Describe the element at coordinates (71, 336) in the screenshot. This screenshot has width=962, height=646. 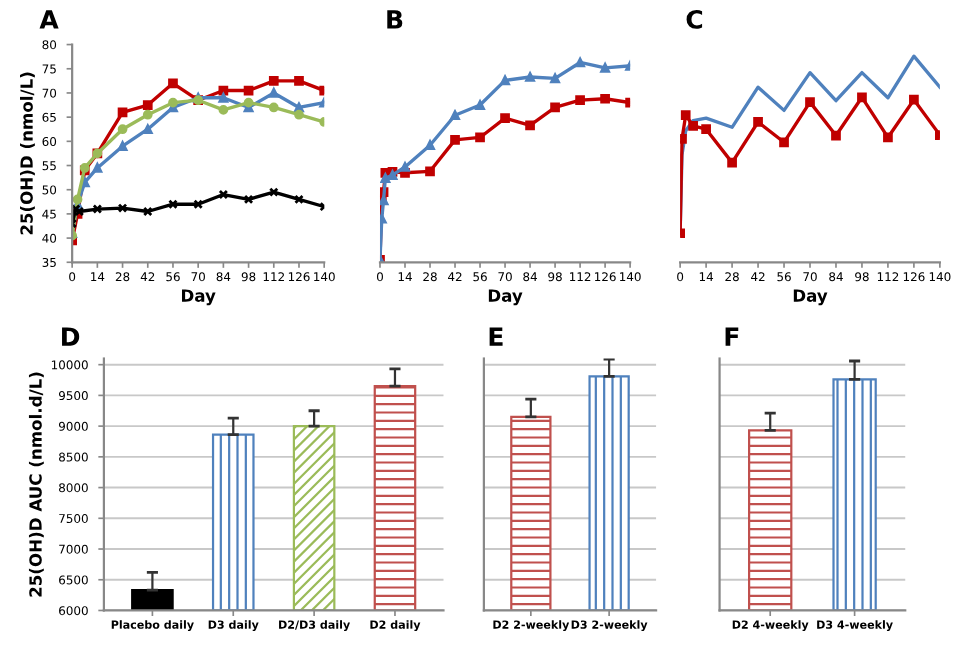
I see `chart-title: D` at that location.